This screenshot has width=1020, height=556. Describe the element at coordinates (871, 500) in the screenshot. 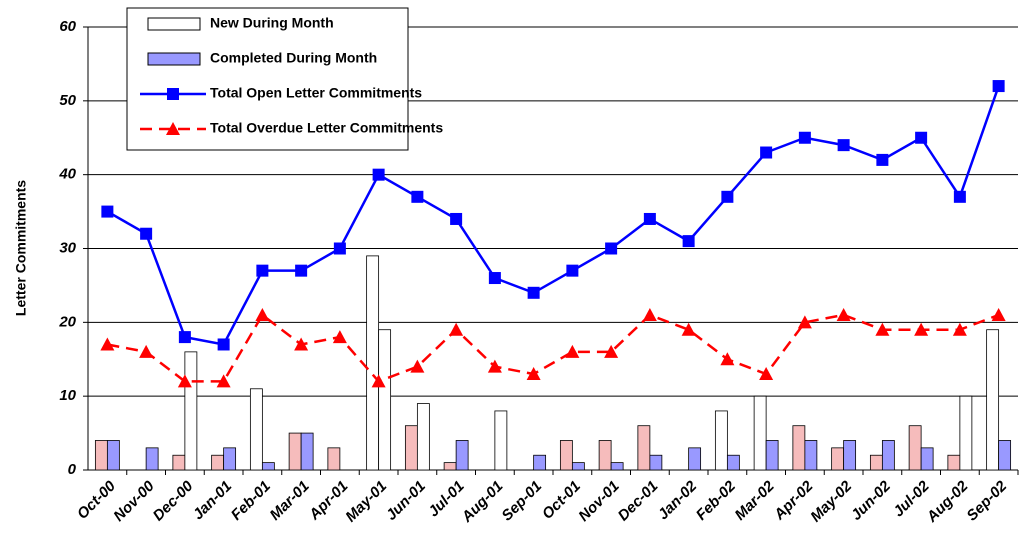

I see `x-tick-label: Jun-02` at that location.